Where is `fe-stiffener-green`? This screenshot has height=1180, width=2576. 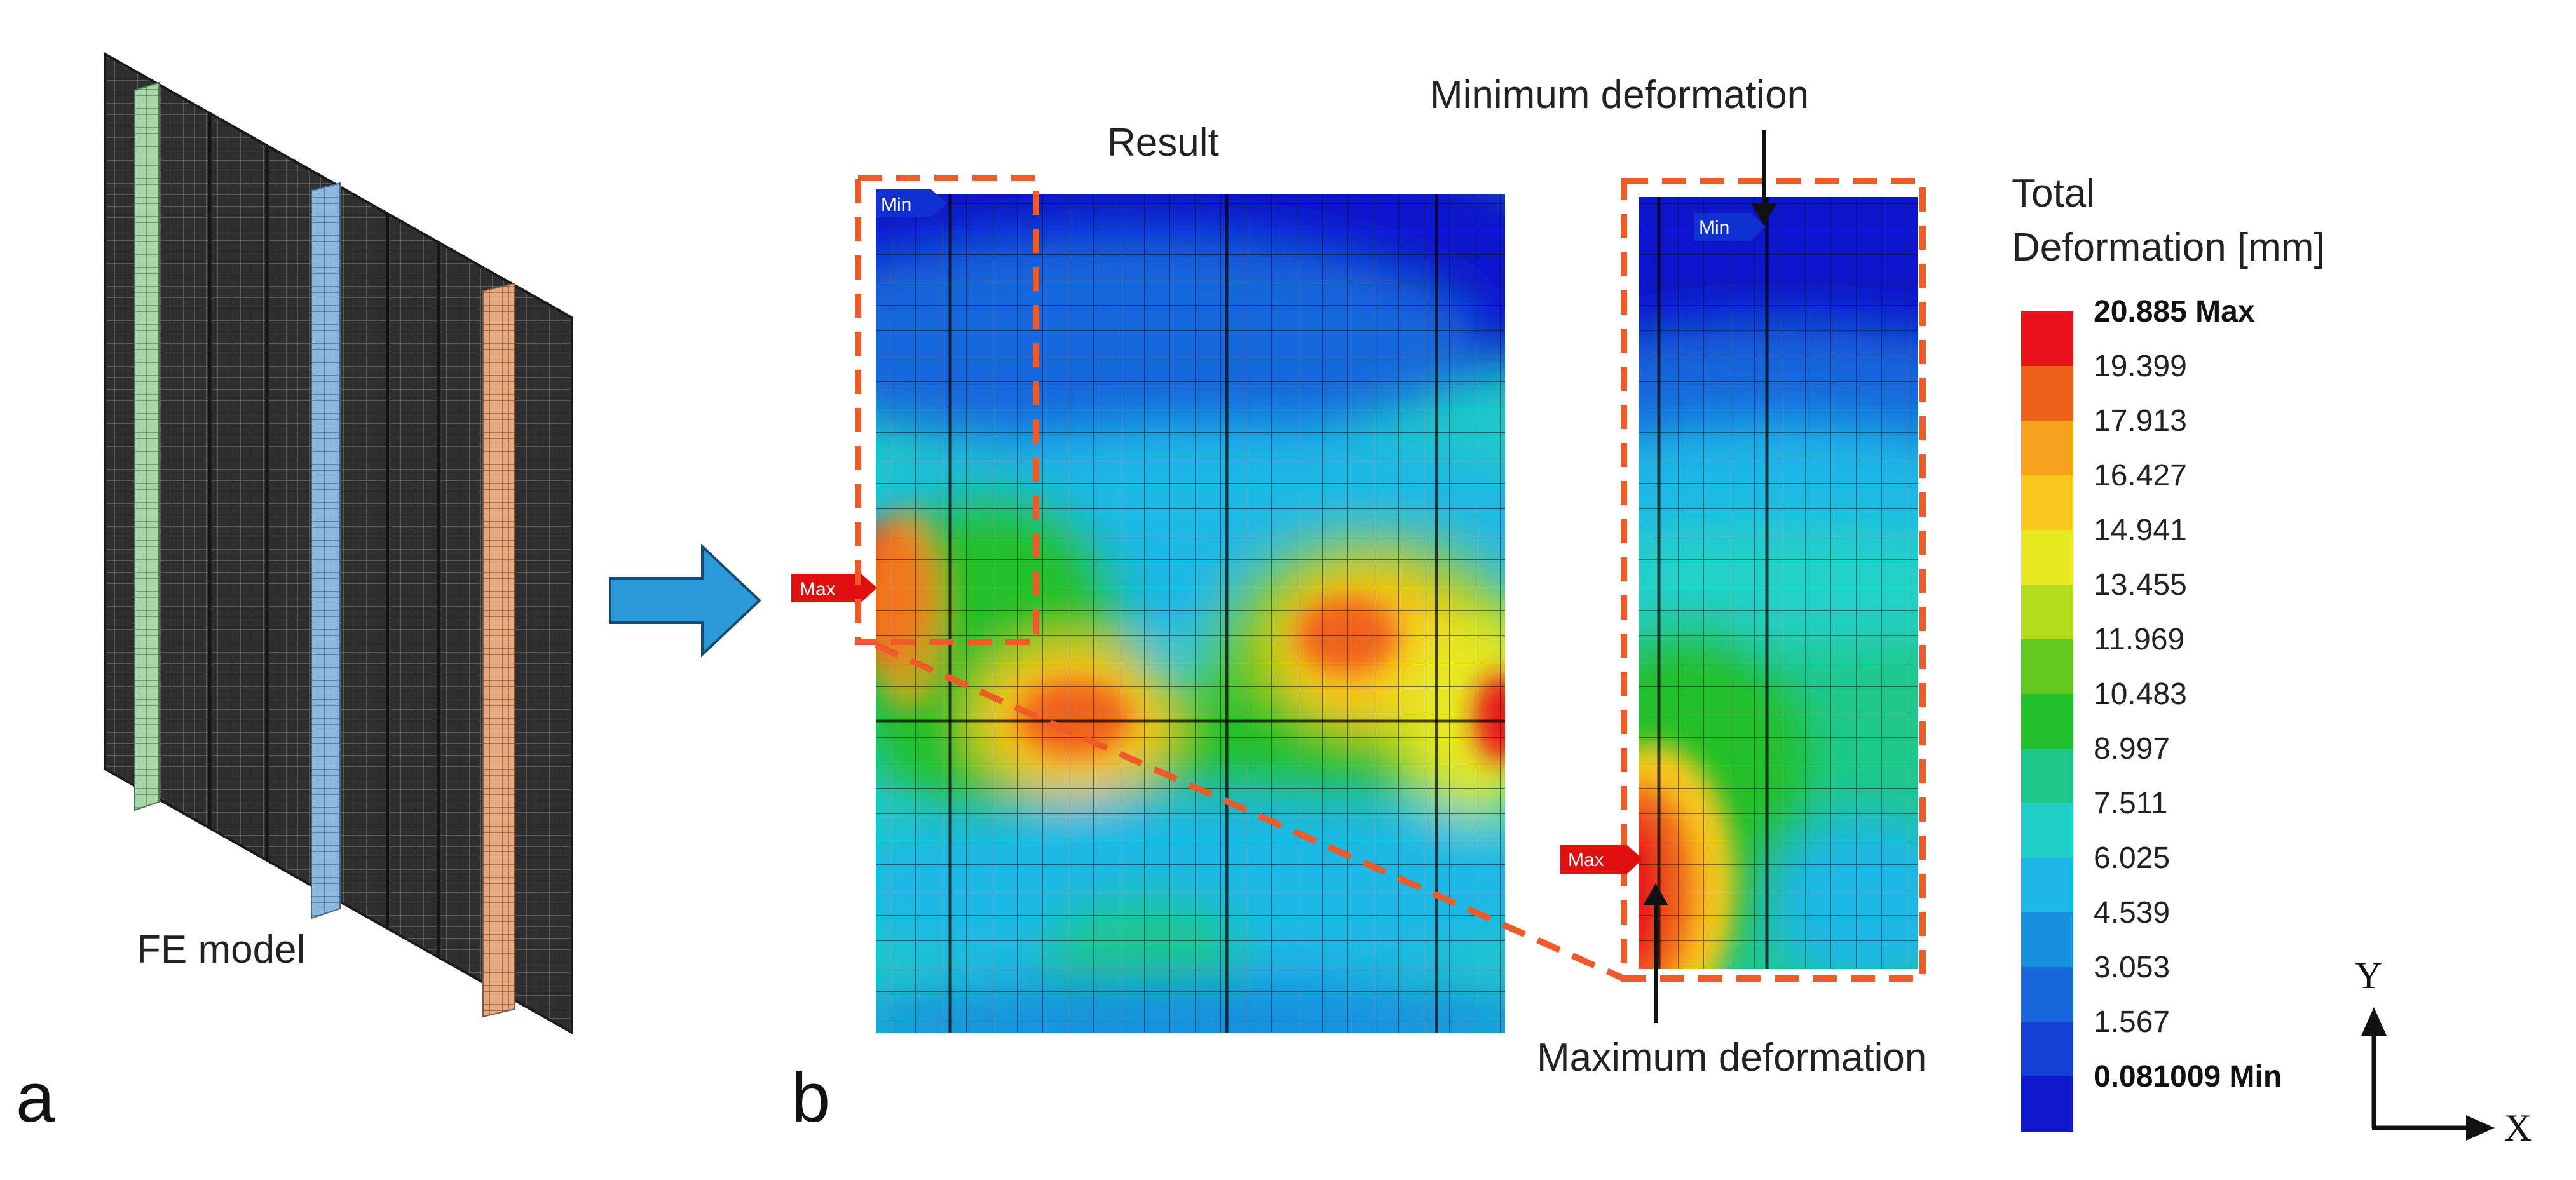
fe-stiffener-green is located at coordinates (147, 446).